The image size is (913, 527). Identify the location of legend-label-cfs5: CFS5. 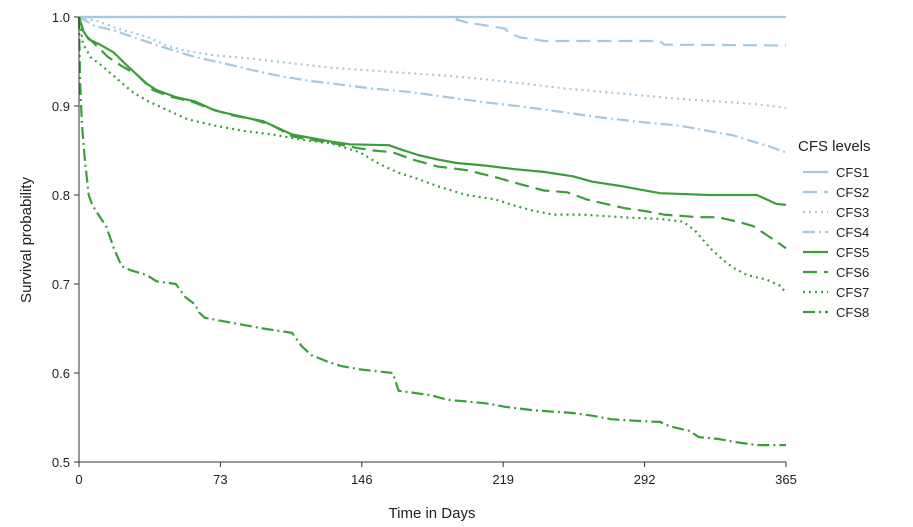
(852, 252).